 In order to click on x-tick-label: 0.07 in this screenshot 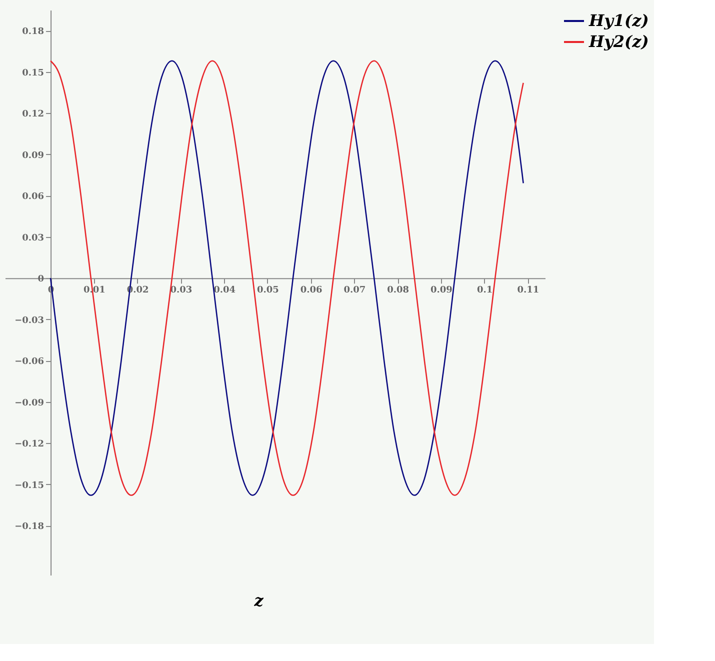, I will do `click(355, 291)`.